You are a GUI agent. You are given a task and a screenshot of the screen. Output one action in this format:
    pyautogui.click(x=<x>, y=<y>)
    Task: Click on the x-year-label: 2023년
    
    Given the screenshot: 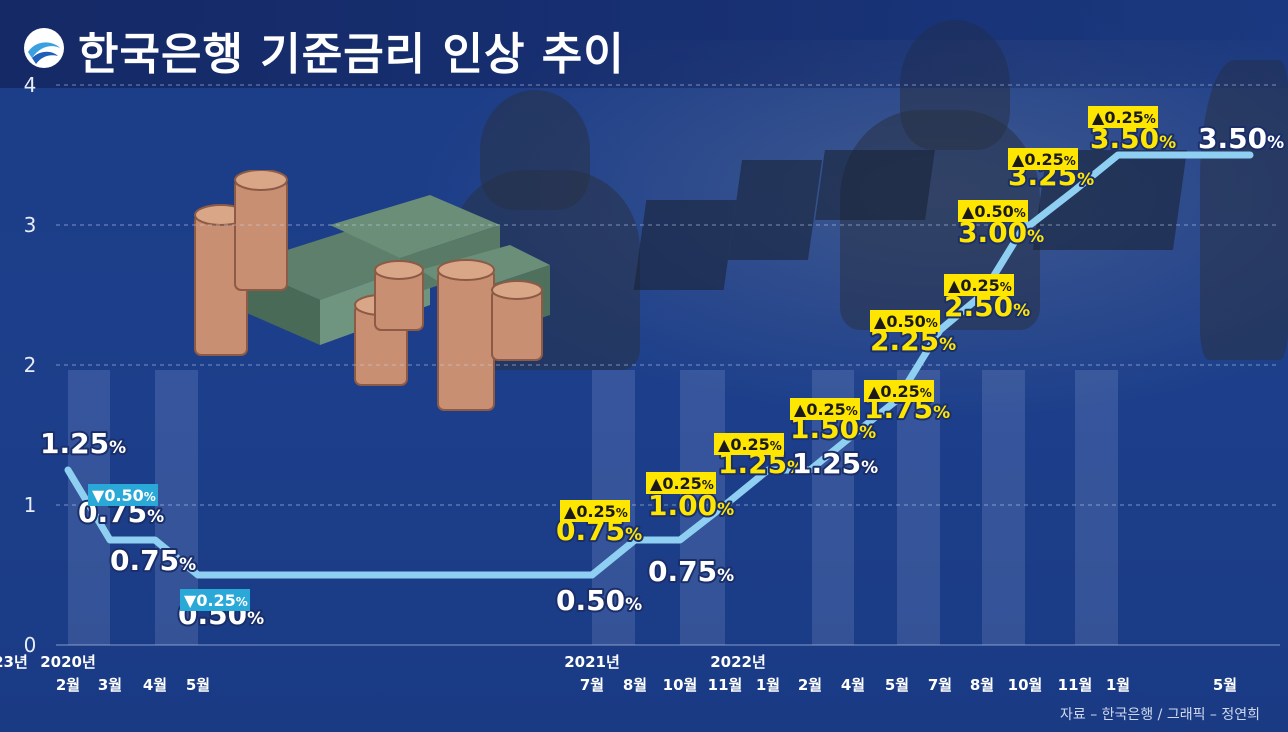 What is the action you would take?
    pyautogui.click(x=14, y=662)
    